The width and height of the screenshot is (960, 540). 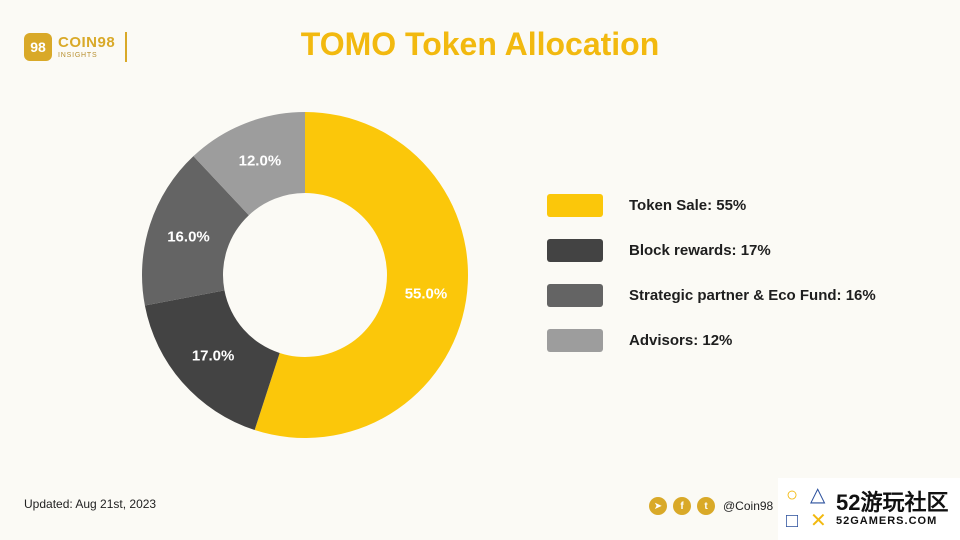 What do you see at coordinates (752, 295) in the screenshot?
I see `legend-label-2: Strategic partner & Eco Fund: 16%` at bounding box center [752, 295].